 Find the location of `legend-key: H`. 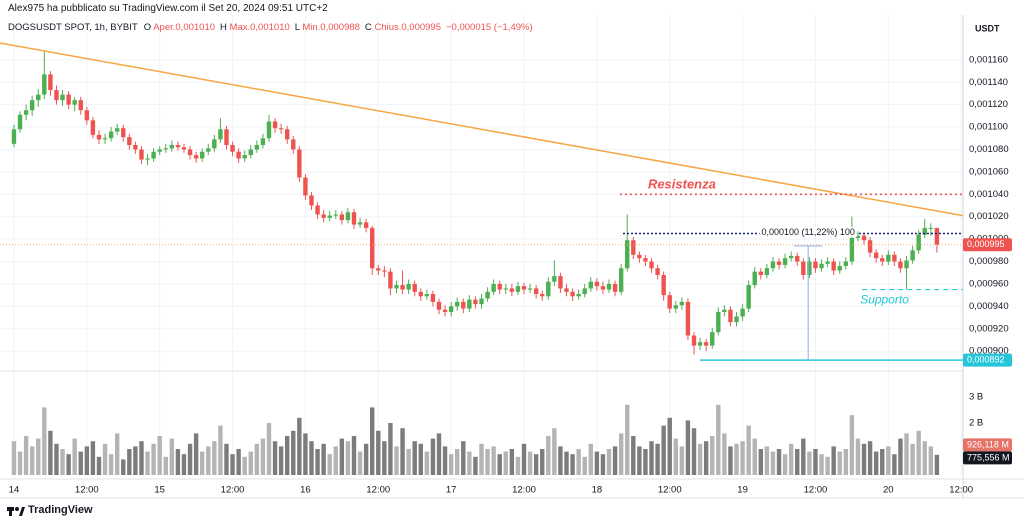

legend-key: H is located at coordinates (223, 27).